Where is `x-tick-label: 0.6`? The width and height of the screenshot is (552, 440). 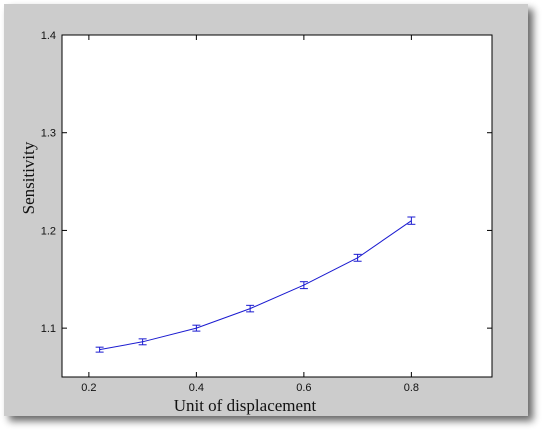
x-tick-label: 0.6 is located at coordinates (303, 388).